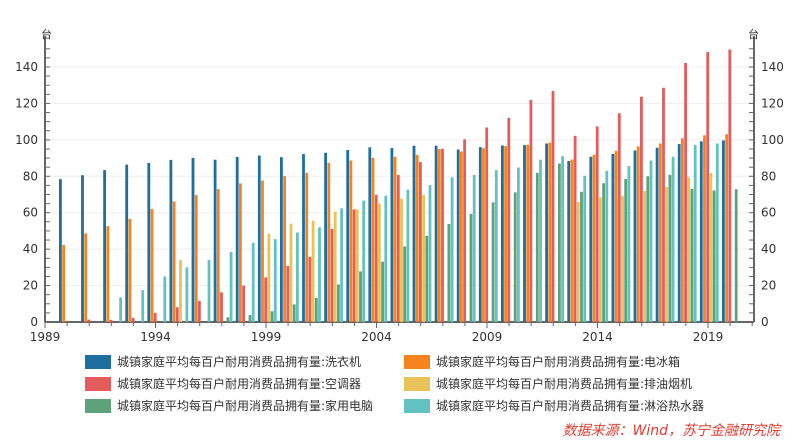  I want to click on y-tick-label-left: 60, so click(30, 213).